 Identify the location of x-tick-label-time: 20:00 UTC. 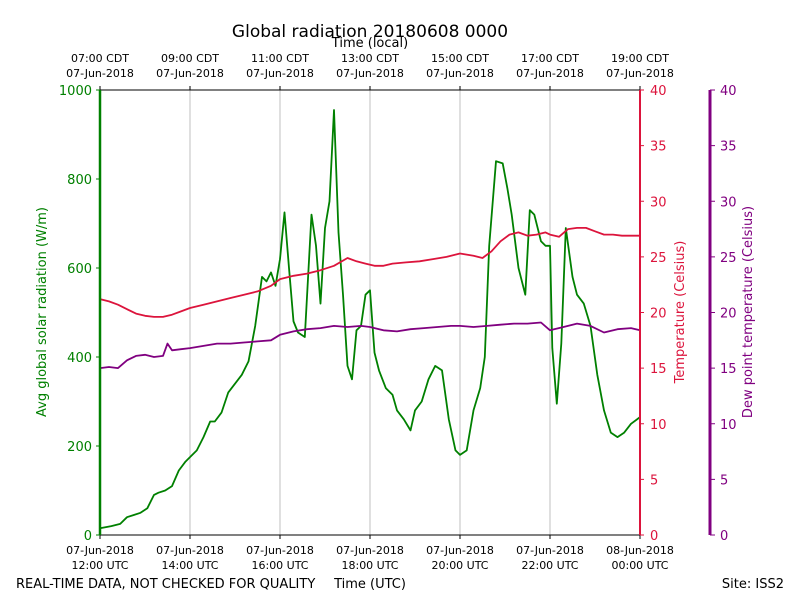
(459, 565).